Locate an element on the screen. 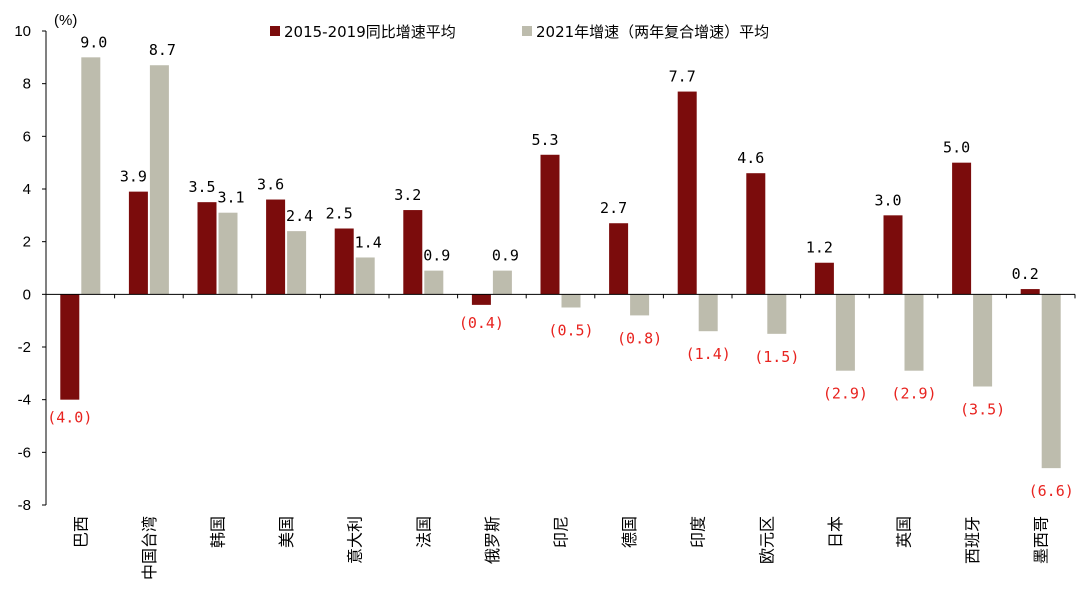  data-label-series-2-2: 3.1 is located at coordinates (230, 198).